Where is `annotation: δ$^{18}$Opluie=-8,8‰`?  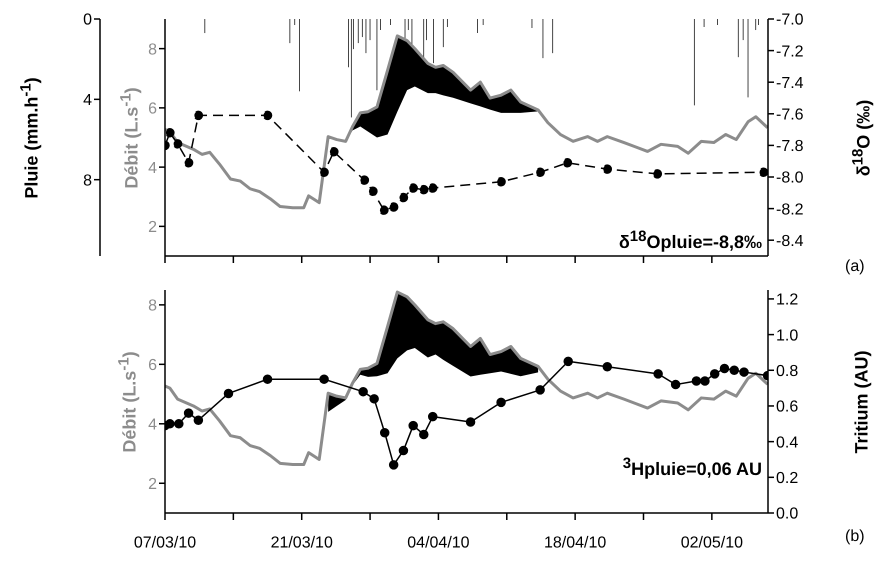
annotation: δ$^{18}$Opluie=-8,8‰ is located at coordinates (690, 240).